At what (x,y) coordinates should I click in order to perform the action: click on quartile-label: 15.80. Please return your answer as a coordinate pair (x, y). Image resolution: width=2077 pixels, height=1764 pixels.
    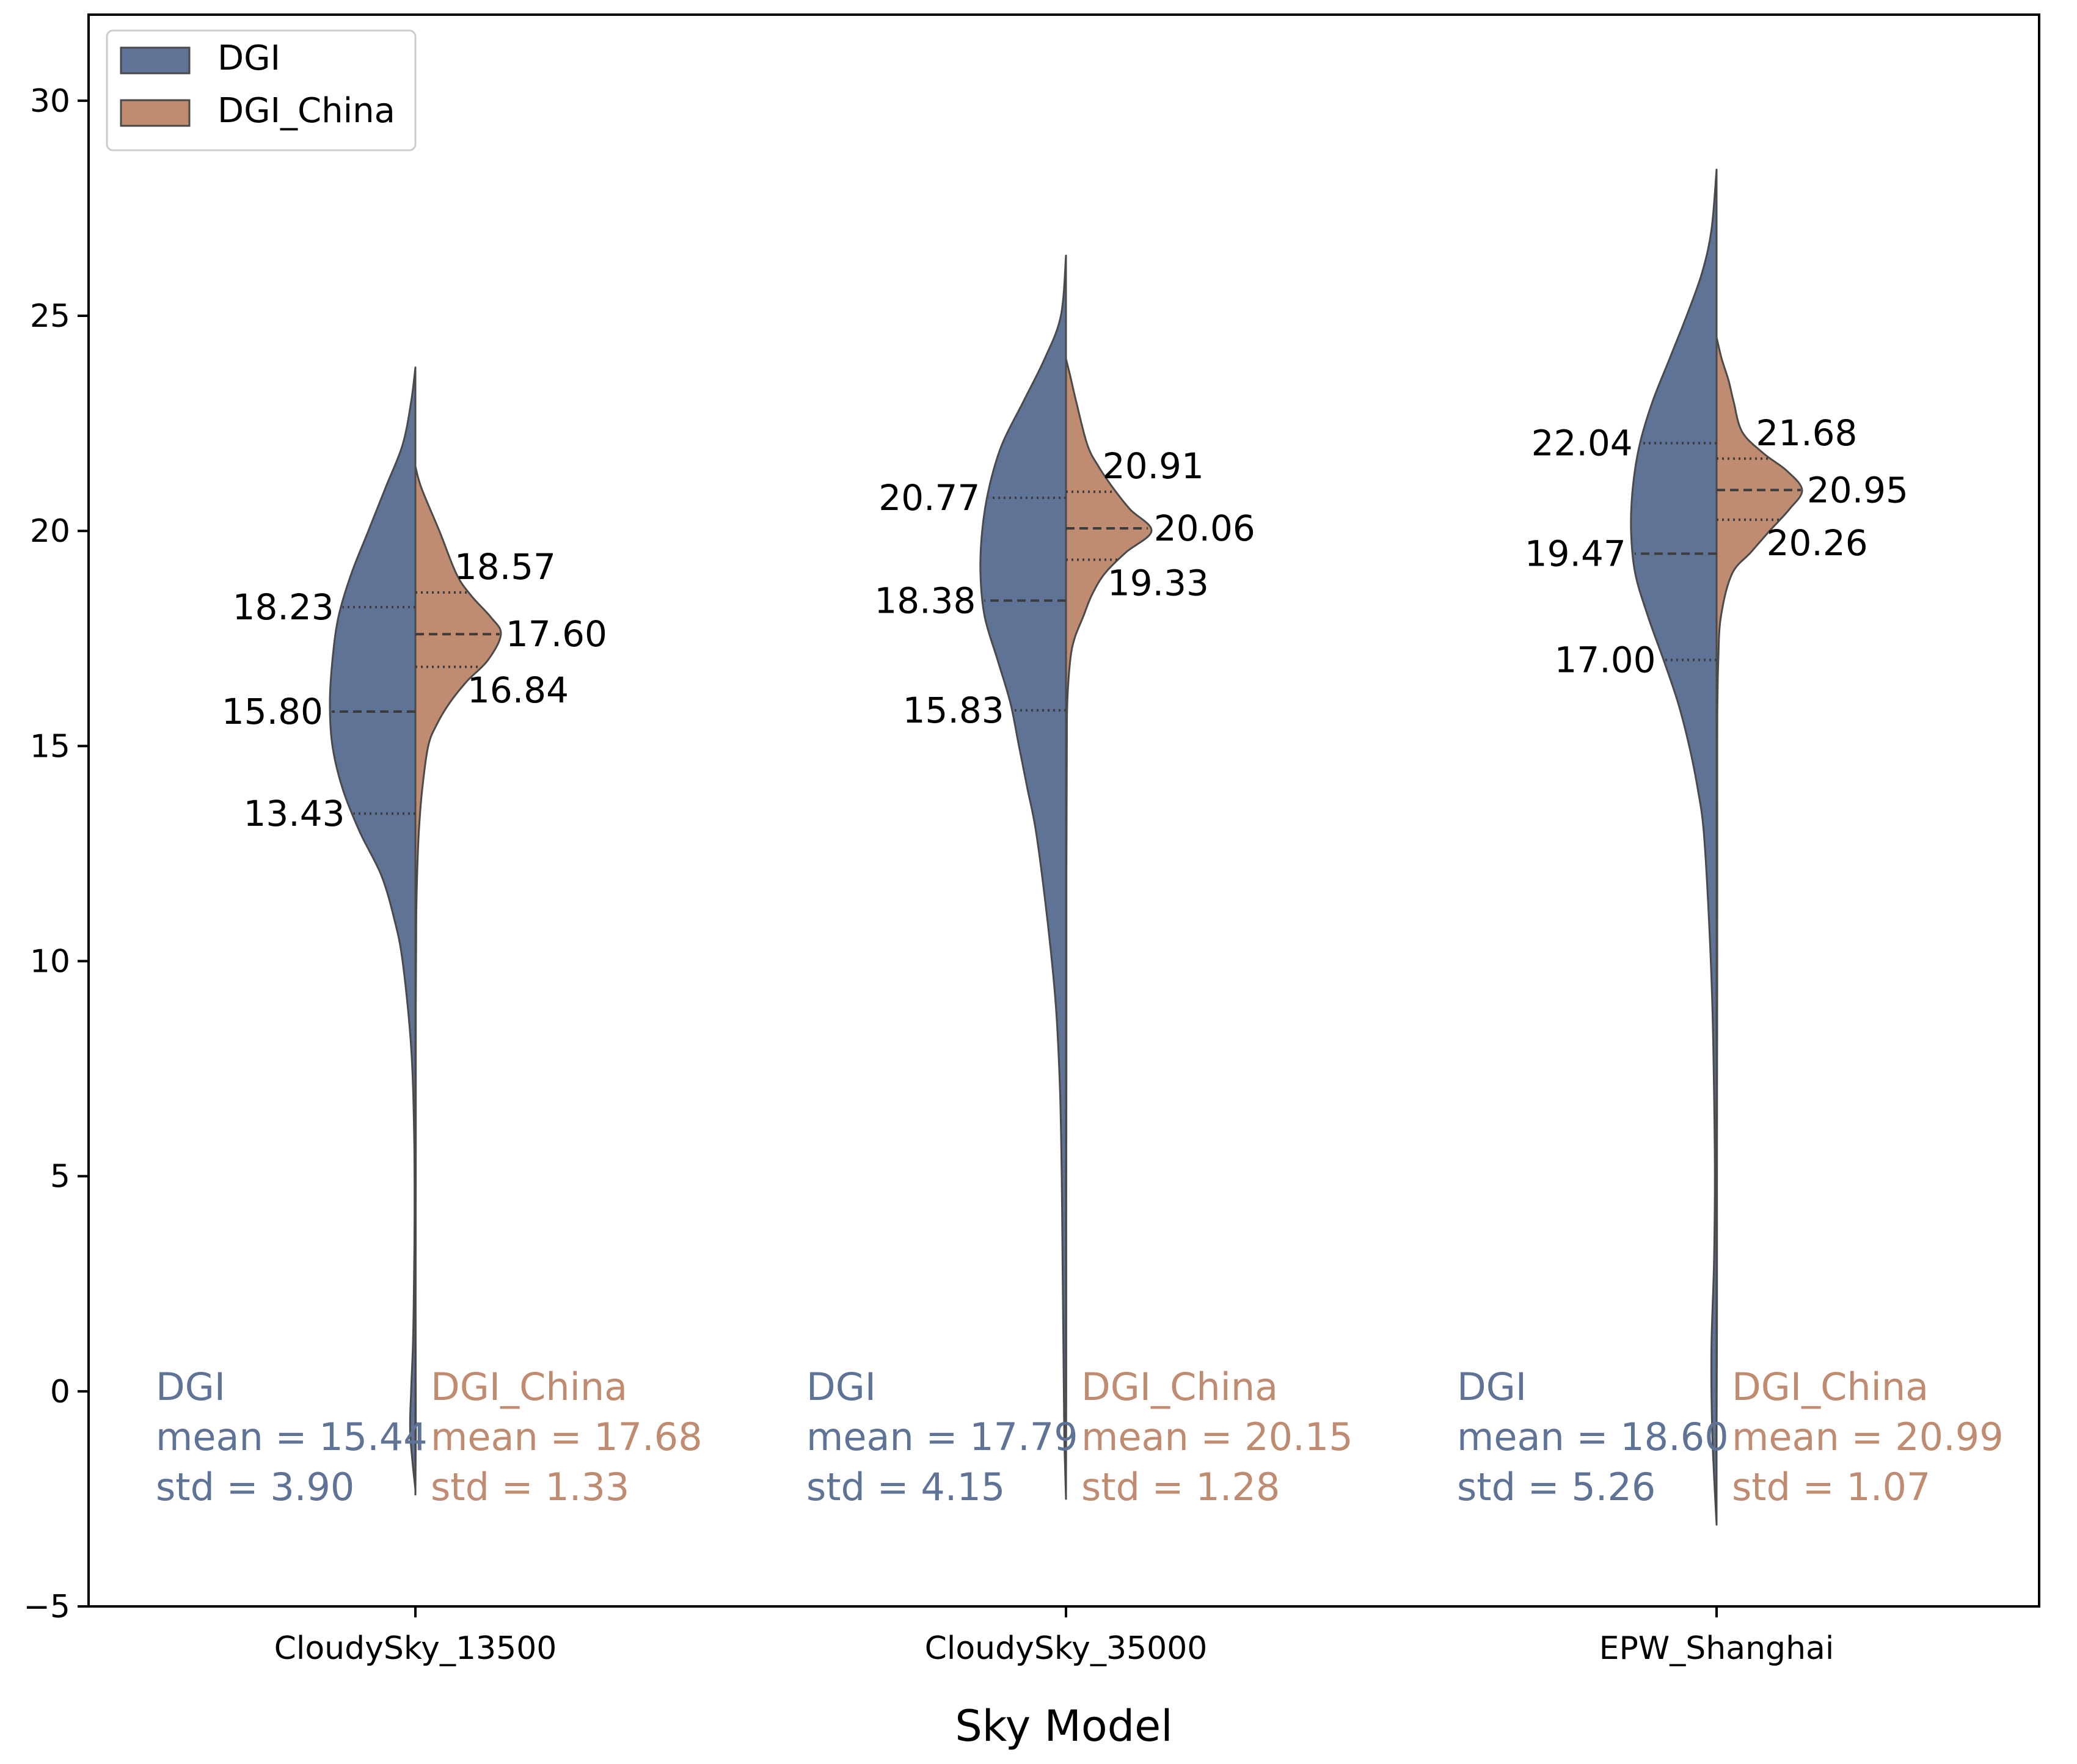
    Looking at the image, I should click on (272, 712).